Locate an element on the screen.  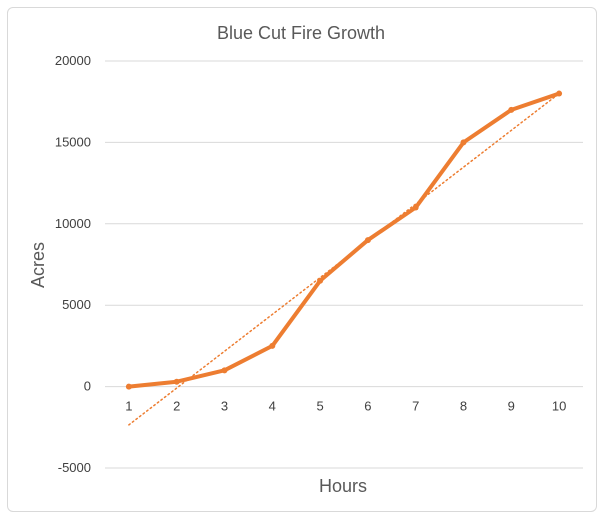
x-axis-title: Hours is located at coordinates (343, 486).